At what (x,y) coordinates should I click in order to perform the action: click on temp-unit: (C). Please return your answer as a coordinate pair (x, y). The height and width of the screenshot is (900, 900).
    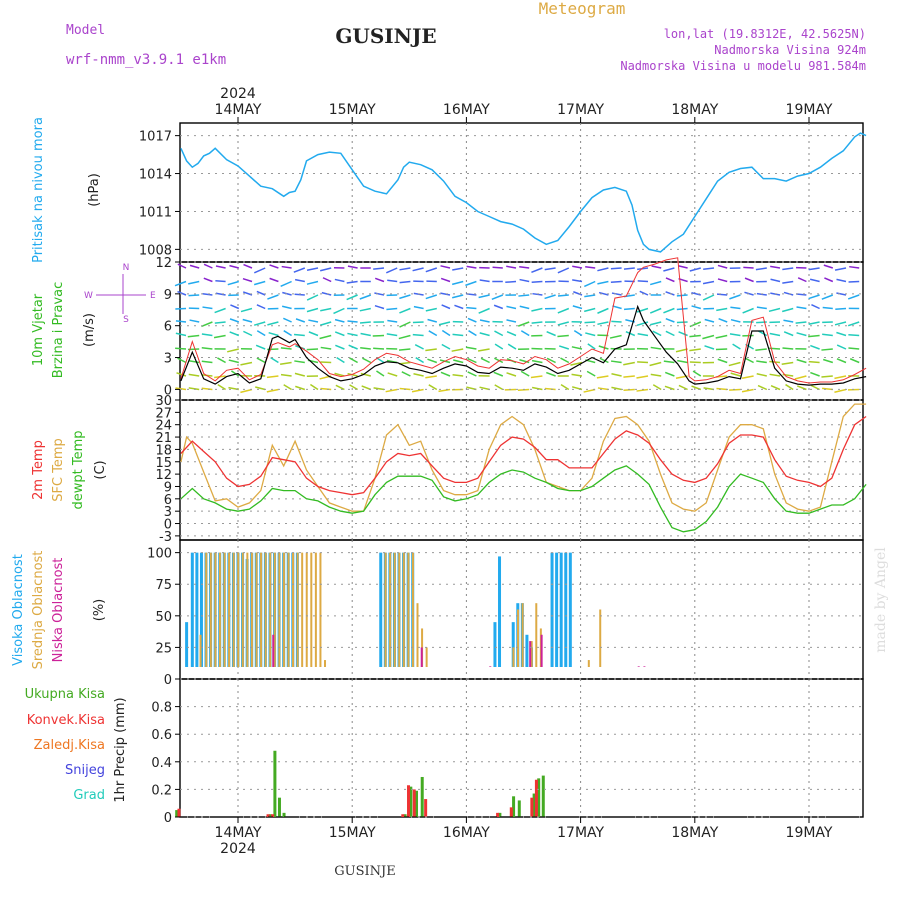
    Looking at the image, I should click on (100, 469).